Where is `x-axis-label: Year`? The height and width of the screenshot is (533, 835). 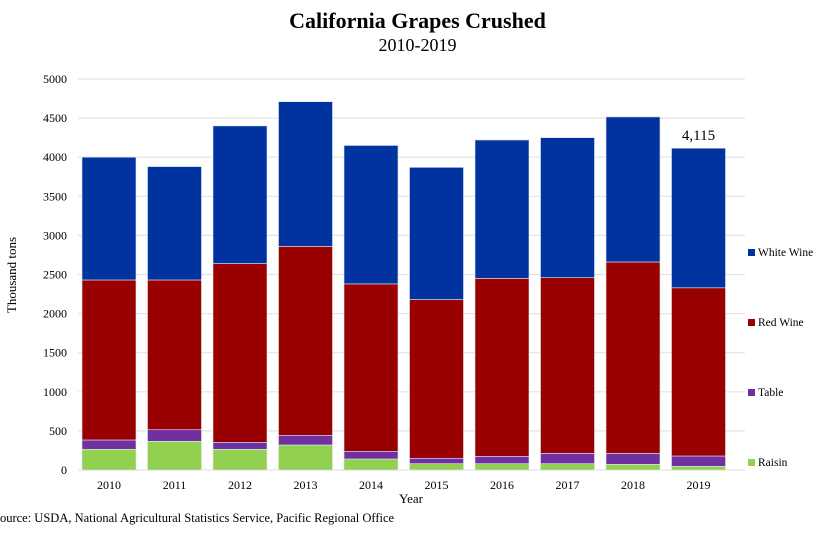 x-axis-label: Year is located at coordinates (411, 498).